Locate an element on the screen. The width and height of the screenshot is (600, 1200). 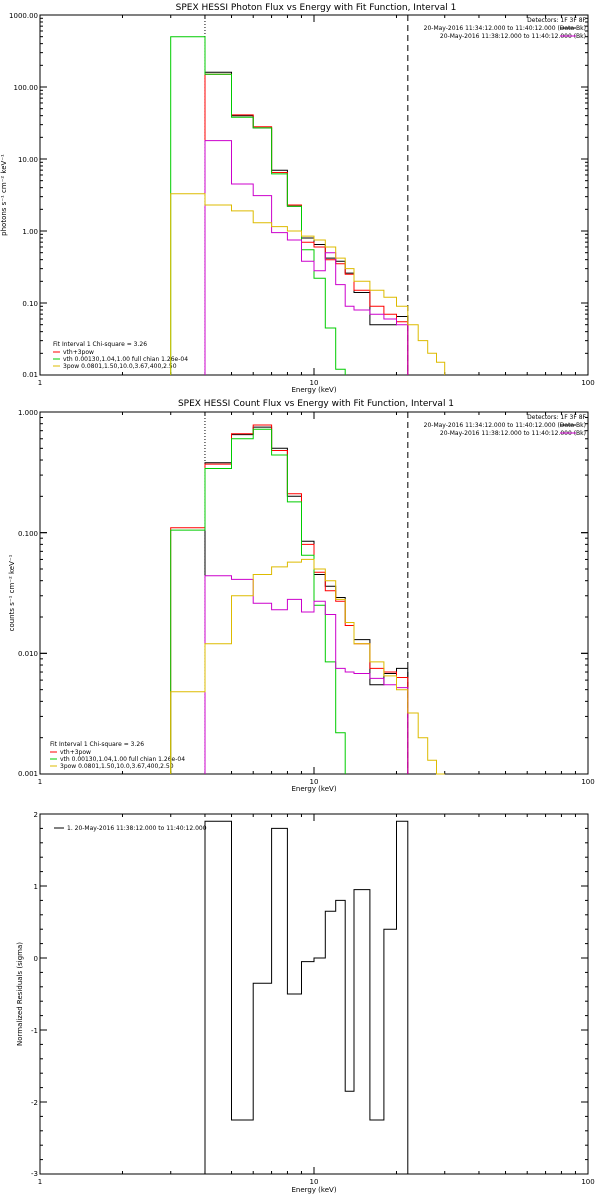
y-tick-label: -2 is located at coordinates (34, 1103).